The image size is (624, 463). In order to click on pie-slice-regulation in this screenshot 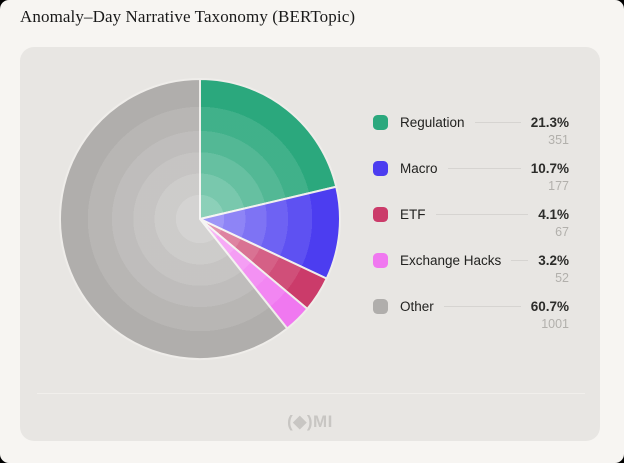, I will do `click(268, 149)`.